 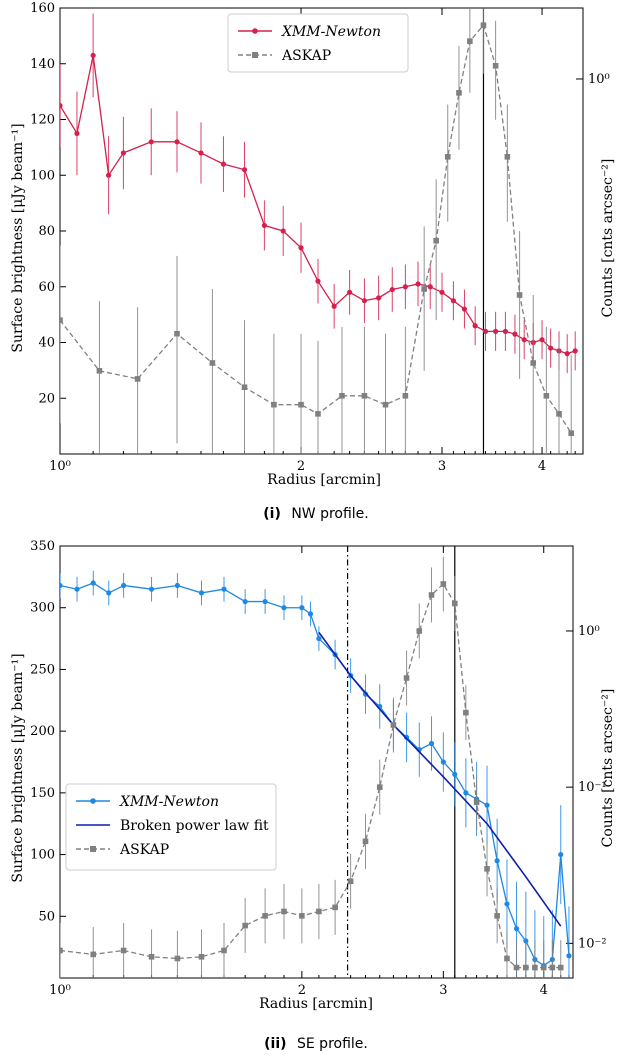 I want to click on y2-tick-label: 10⁰, so click(x=599, y=79).